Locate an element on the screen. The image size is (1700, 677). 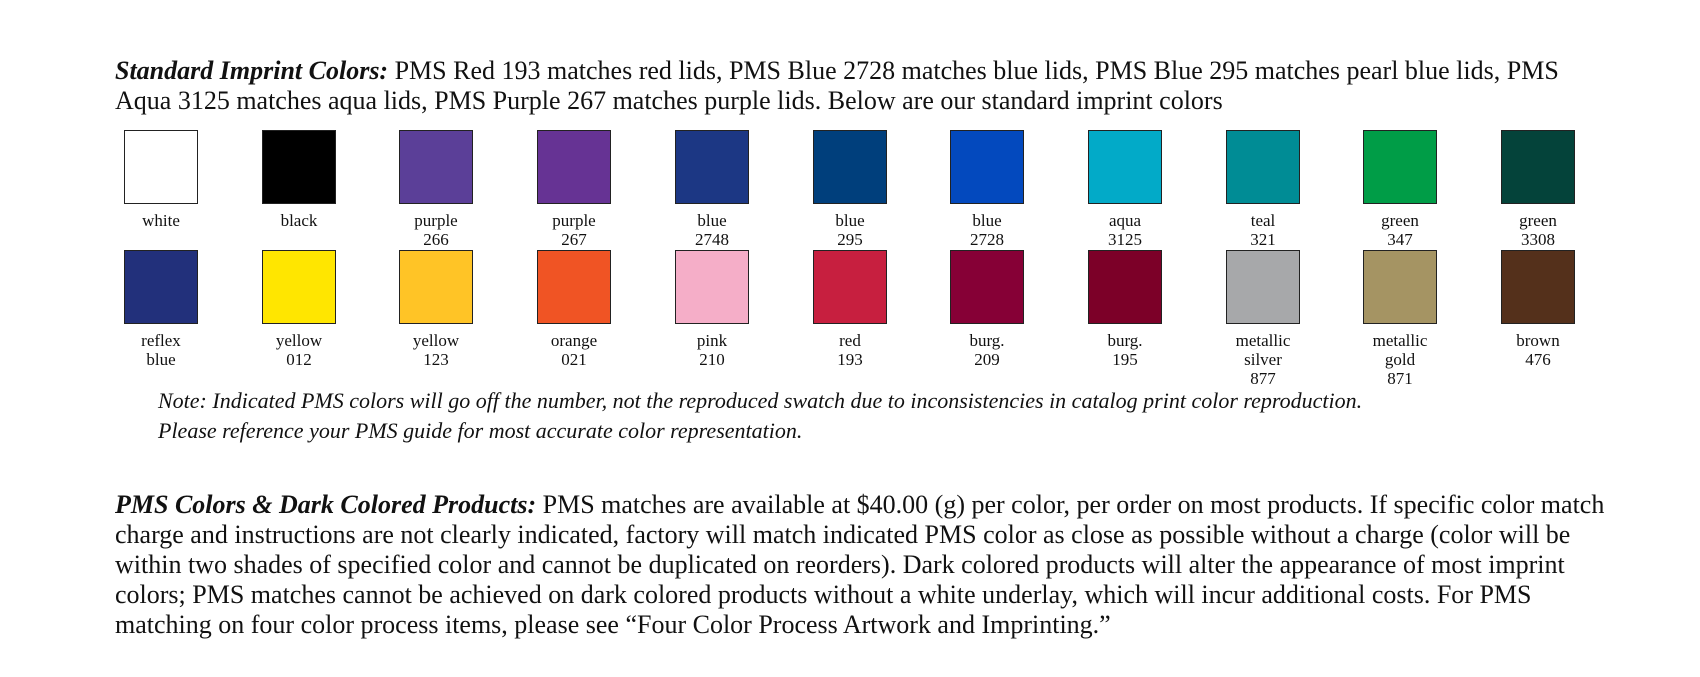
swatch-label: red 193 is located at coordinates (850, 350).